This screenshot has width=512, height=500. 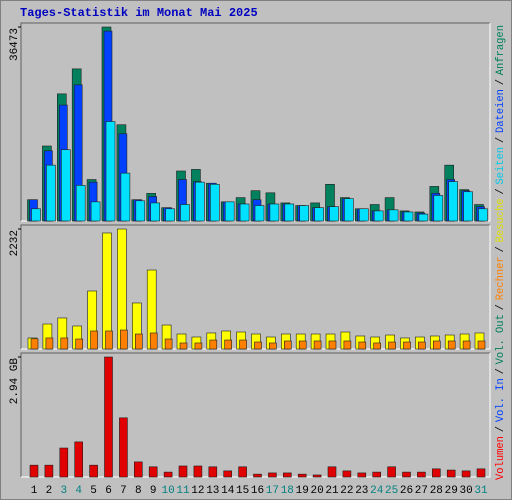 What do you see at coordinates (138, 491) in the screenshot?
I see `x-tick-label: 8` at bounding box center [138, 491].